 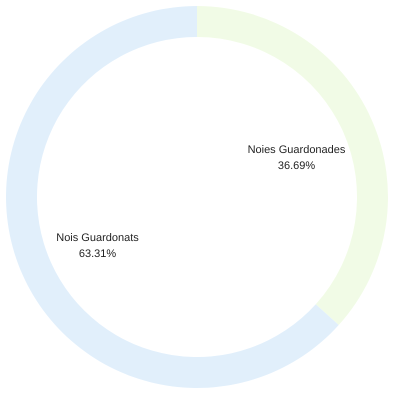 I want to click on data-label: 36.69%, so click(x=297, y=166).